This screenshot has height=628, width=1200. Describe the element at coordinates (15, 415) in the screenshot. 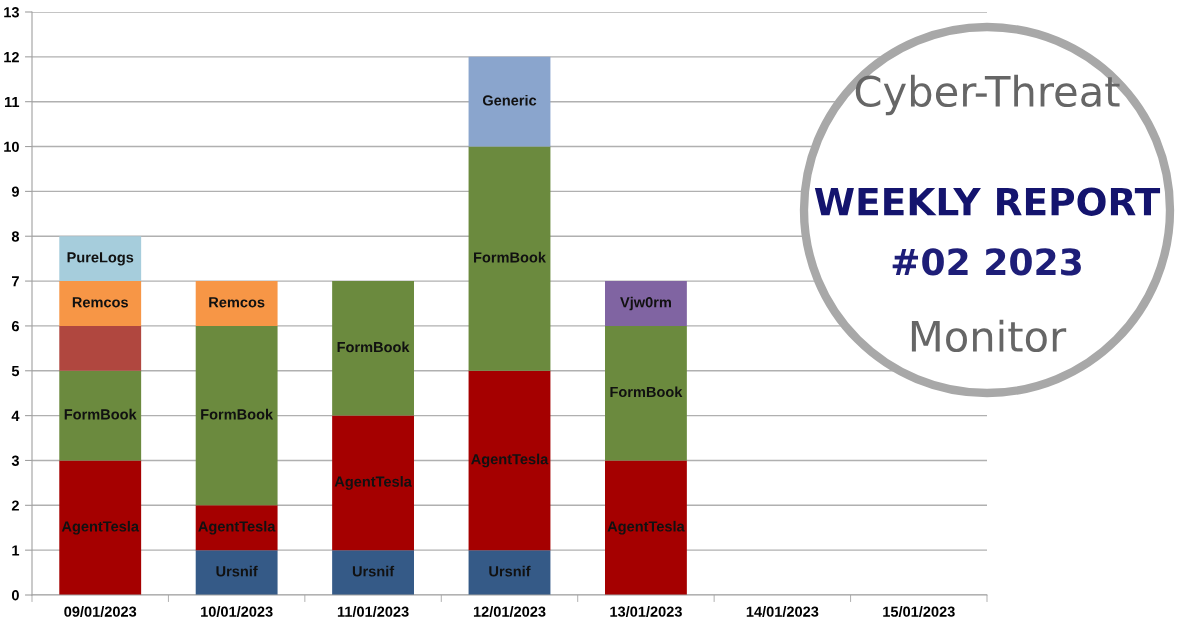

I see `y-tick-label: 4` at that location.